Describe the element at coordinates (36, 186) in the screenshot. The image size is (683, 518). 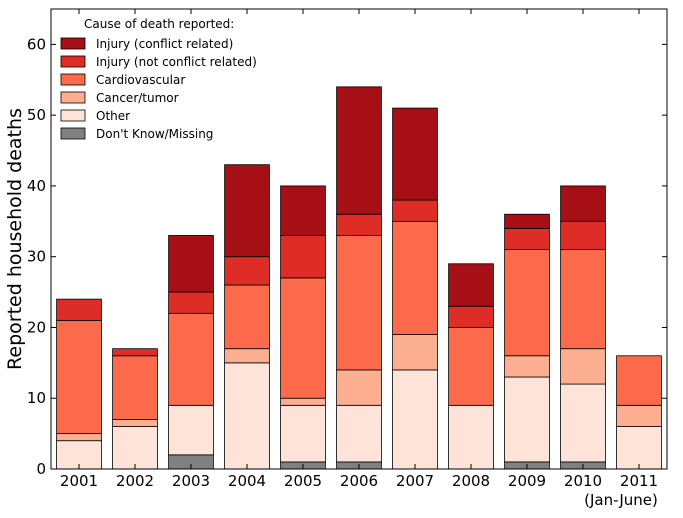
I see `y-tick-label: 40` at that location.